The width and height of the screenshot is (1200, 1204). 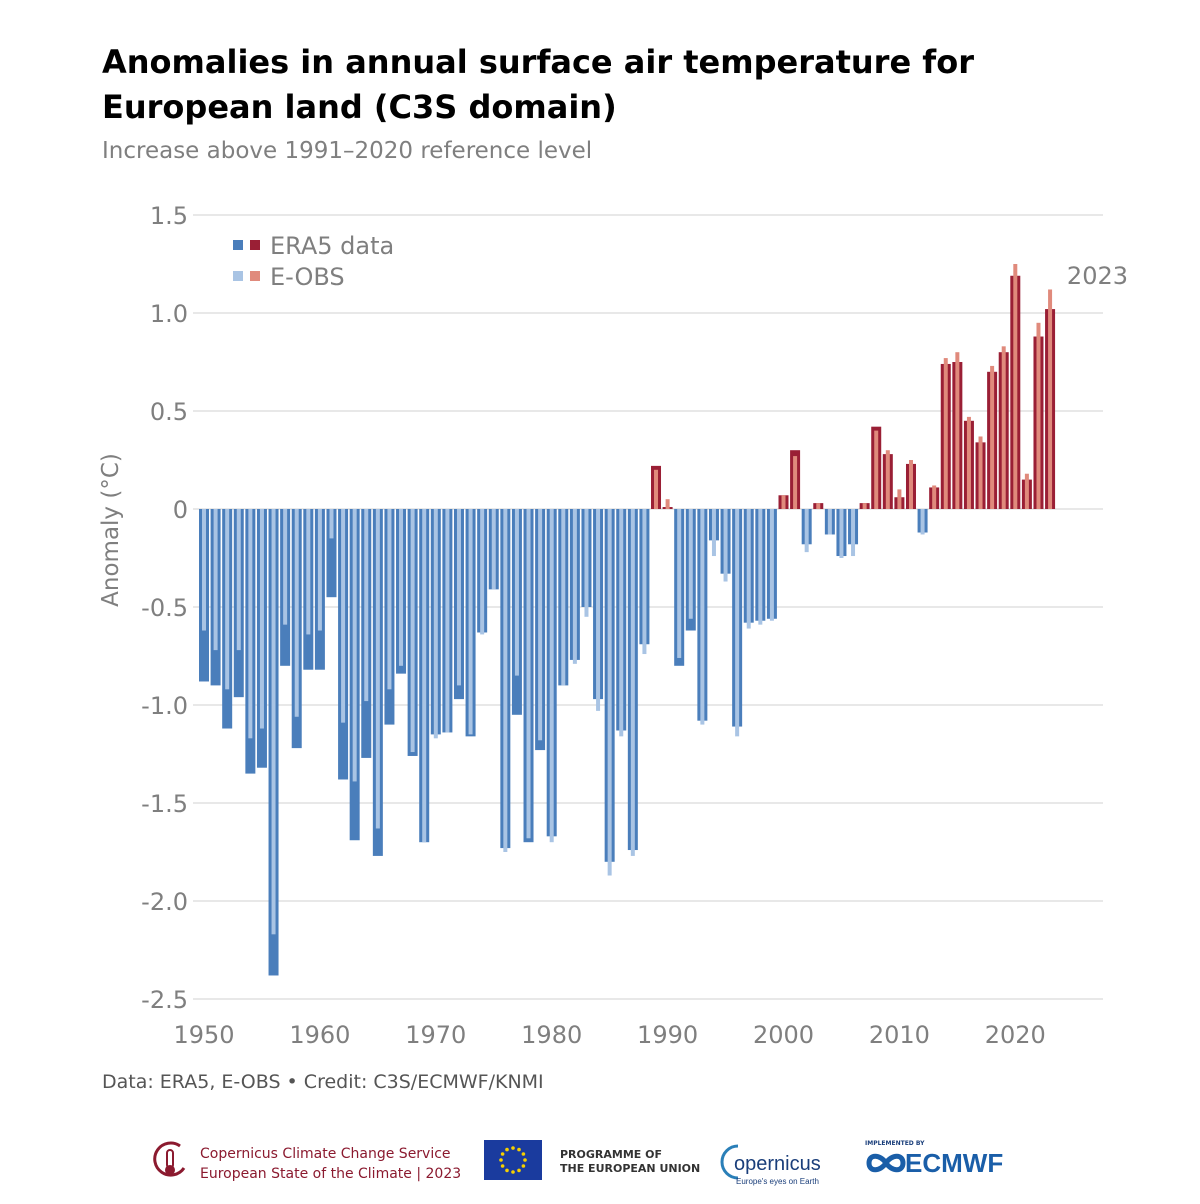 I want to click on implemented-by-label: IMPLEMENTED BY, so click(x=895, y=1143).